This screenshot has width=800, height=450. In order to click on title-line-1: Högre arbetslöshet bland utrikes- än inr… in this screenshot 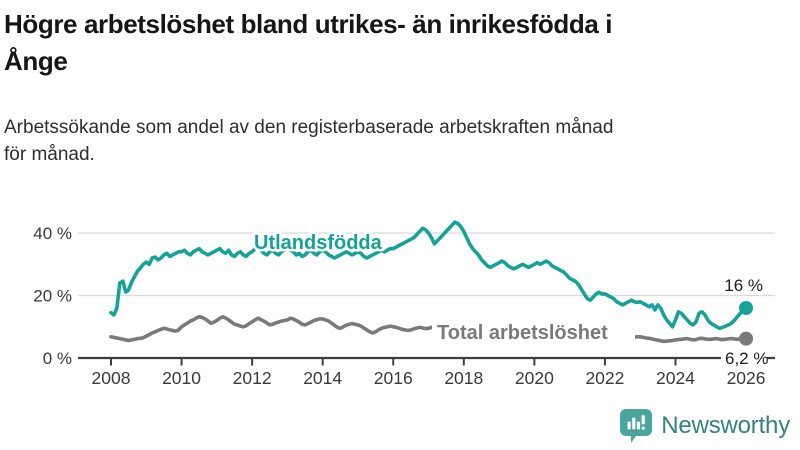, I will do `click(308, 24)`.